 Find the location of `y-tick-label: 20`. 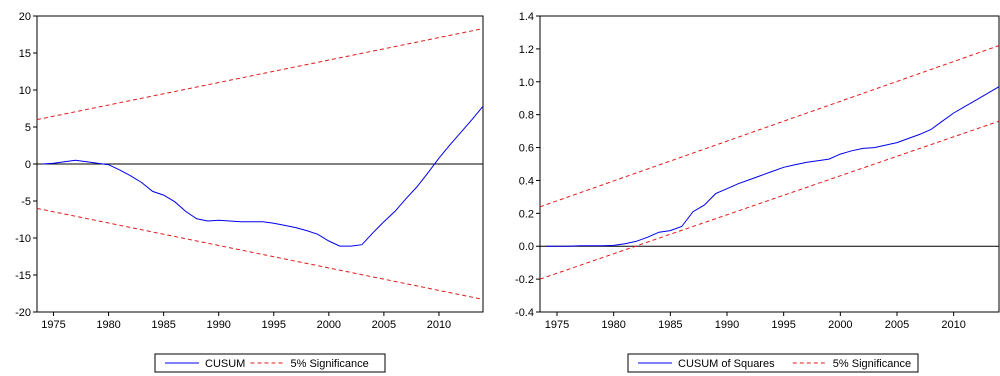

y-tick-label: 20 is located at coordinates (25, 17).